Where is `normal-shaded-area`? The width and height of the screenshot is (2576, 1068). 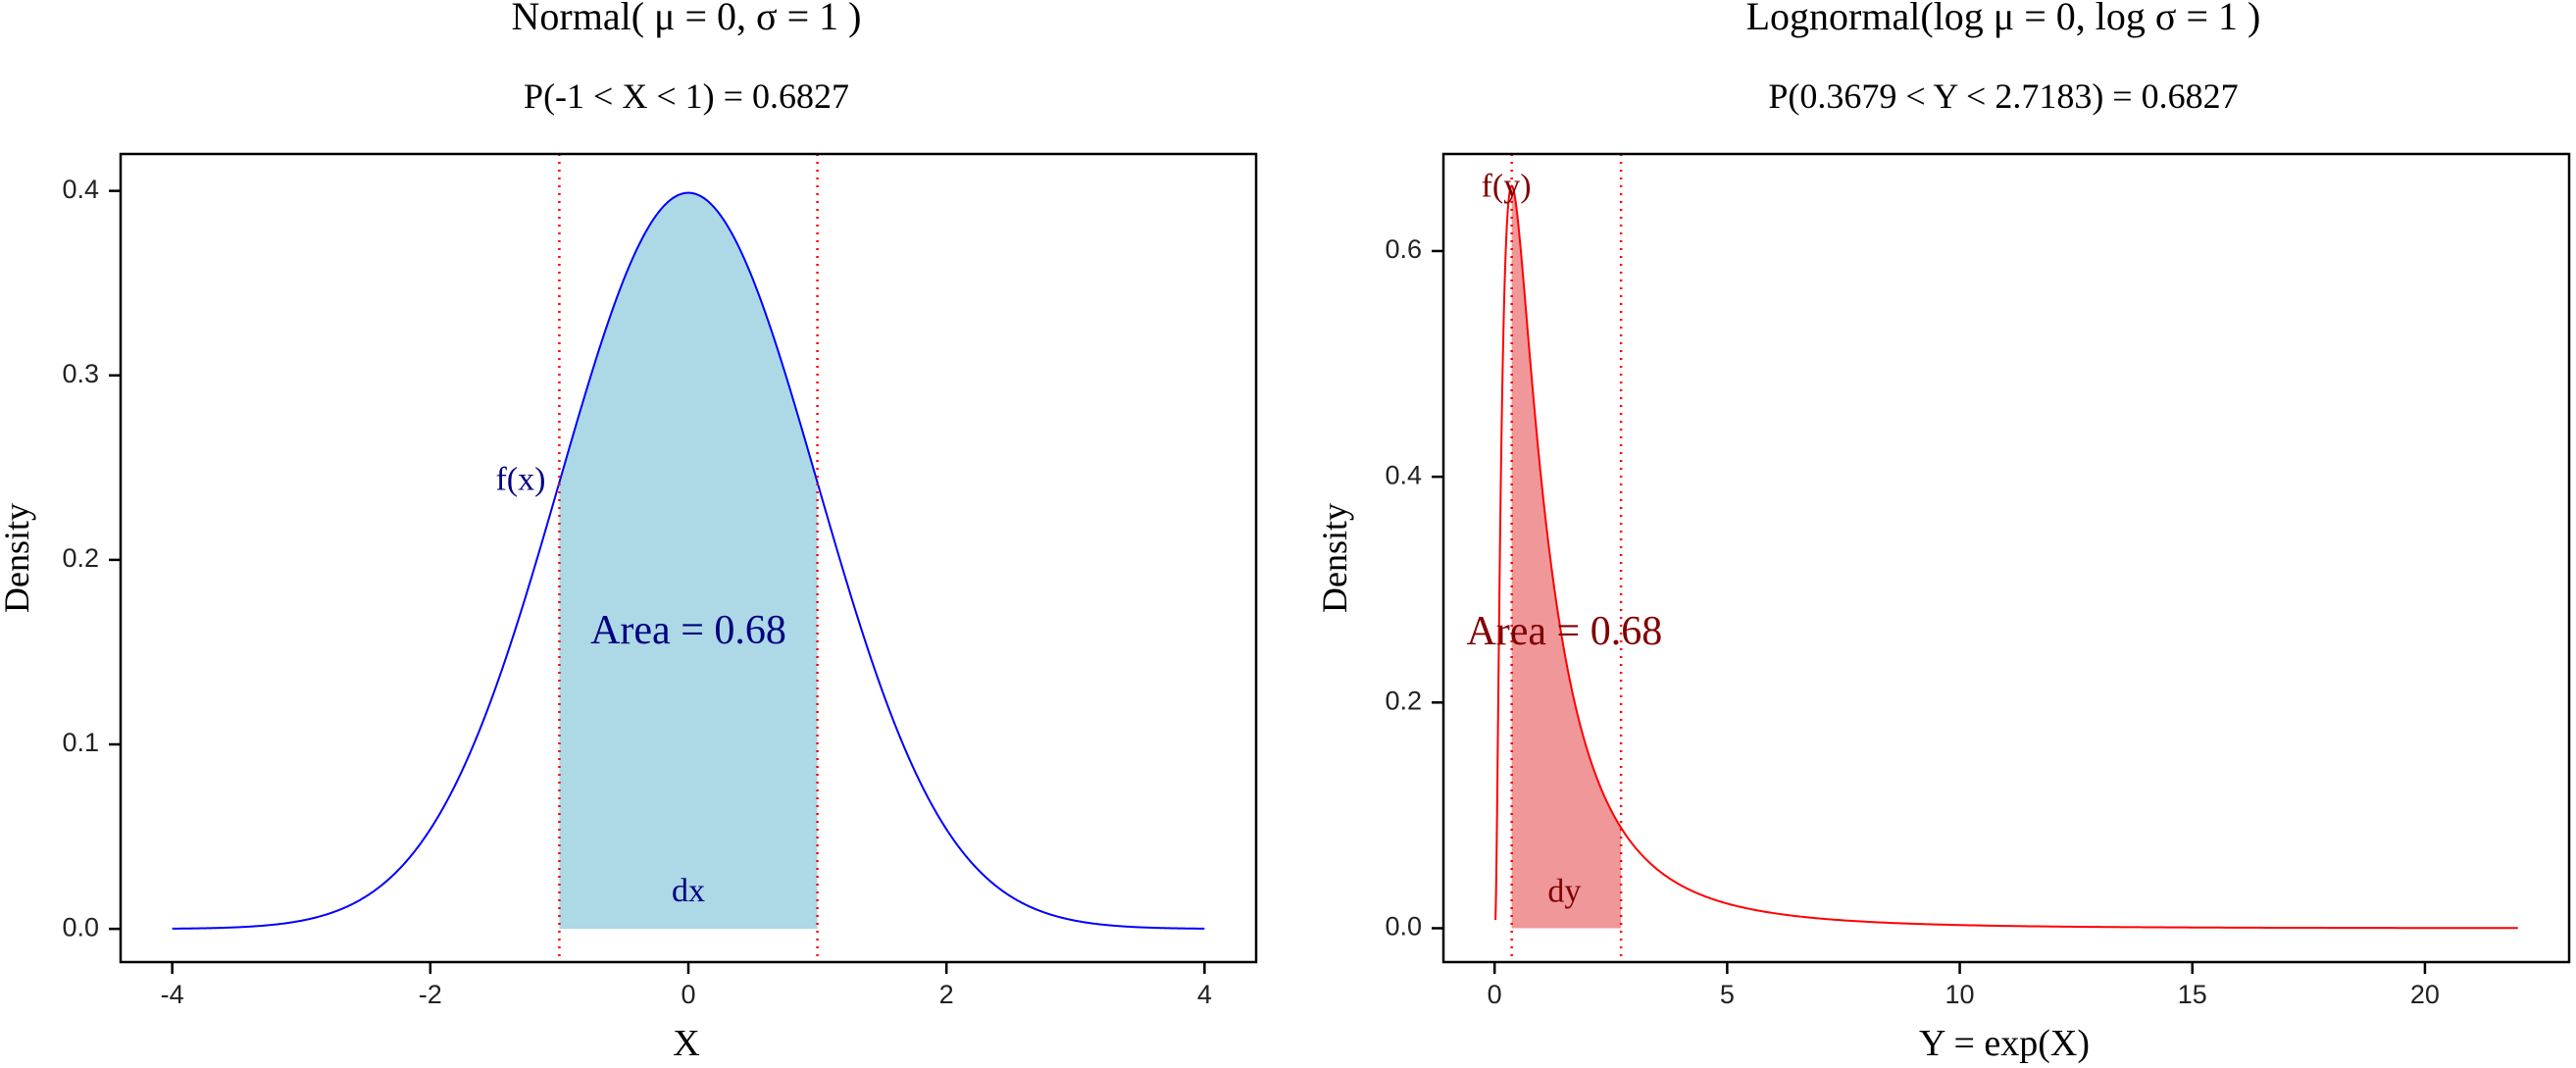 normal-shaded-area is located at coordinates (688, 561).